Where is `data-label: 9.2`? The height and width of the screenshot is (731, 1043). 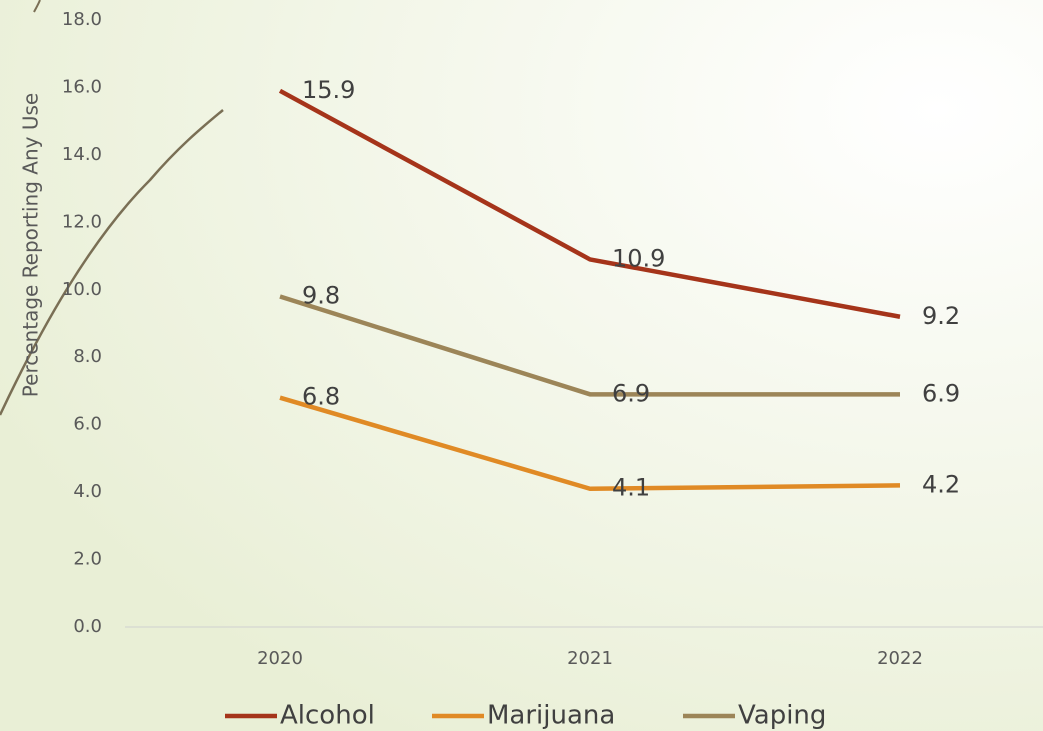 data-label: 9.2 is located at coordinates (941, 316).